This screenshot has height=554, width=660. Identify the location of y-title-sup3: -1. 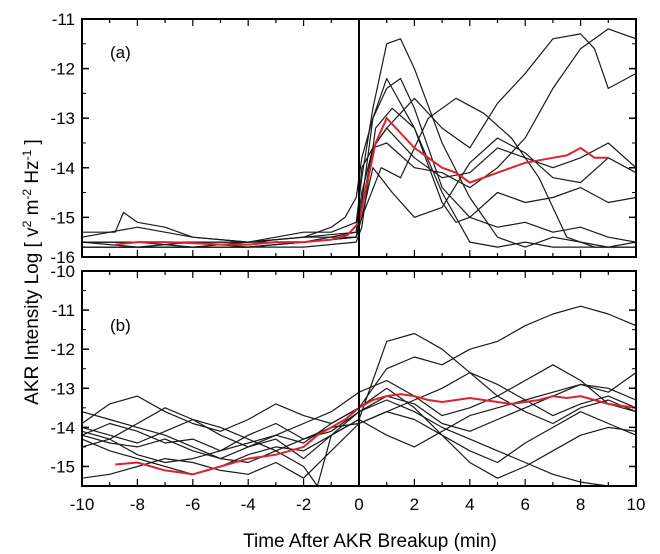
(27, 154).